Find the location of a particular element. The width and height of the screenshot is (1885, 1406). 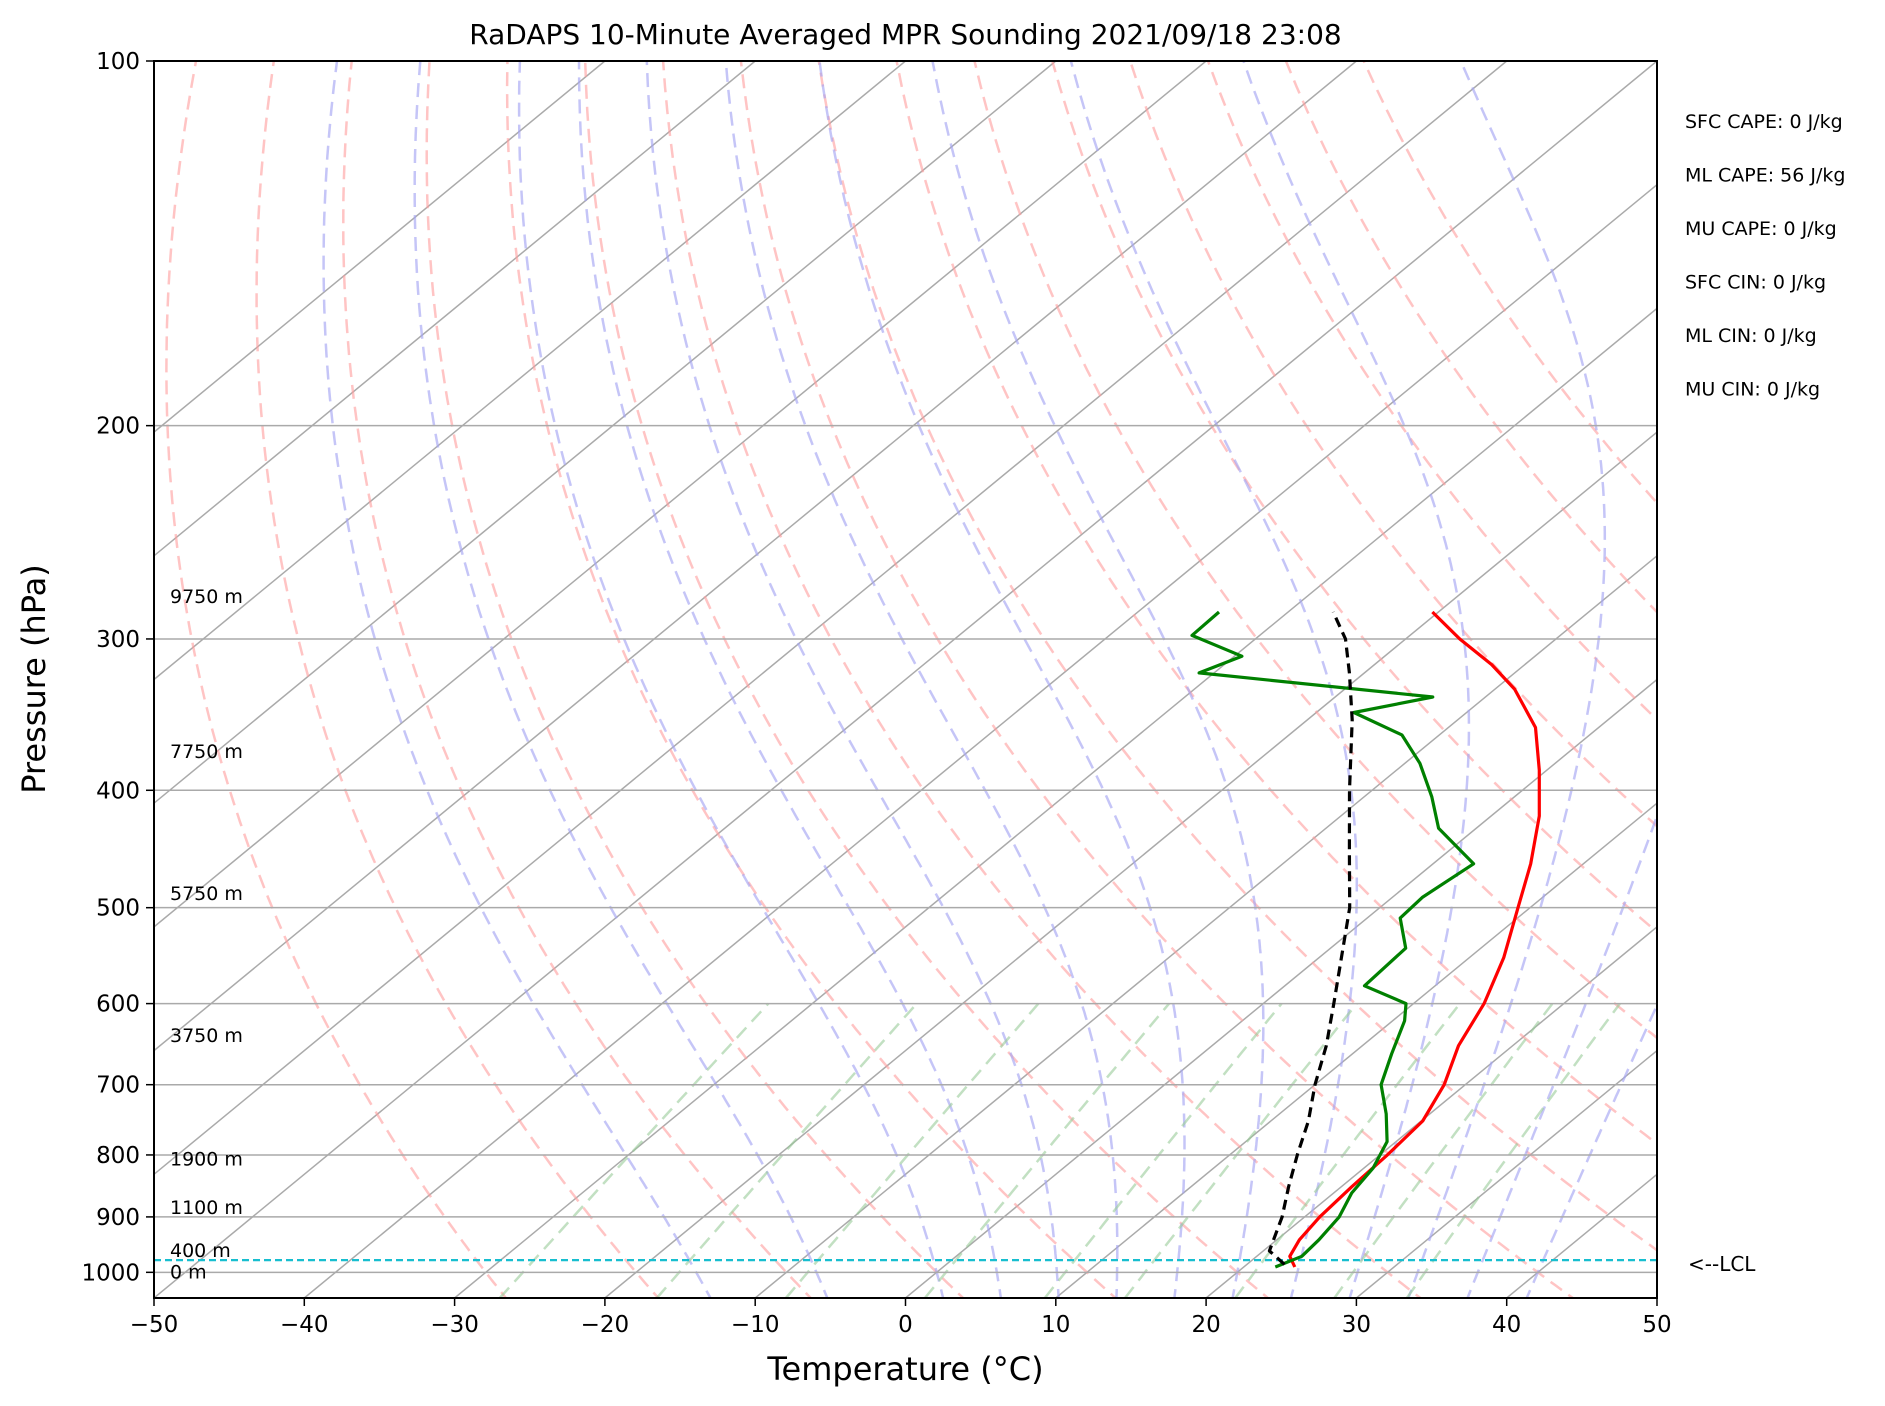

y-tick-label: 300 is located at coordinates (118, 640).